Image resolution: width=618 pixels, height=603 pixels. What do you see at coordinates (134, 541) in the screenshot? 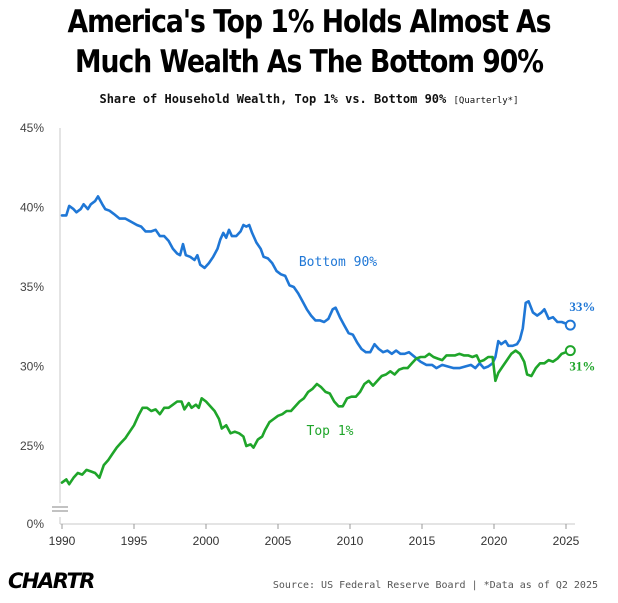
I see `x-tick-label: 1995` at bounding box center [134, 541].